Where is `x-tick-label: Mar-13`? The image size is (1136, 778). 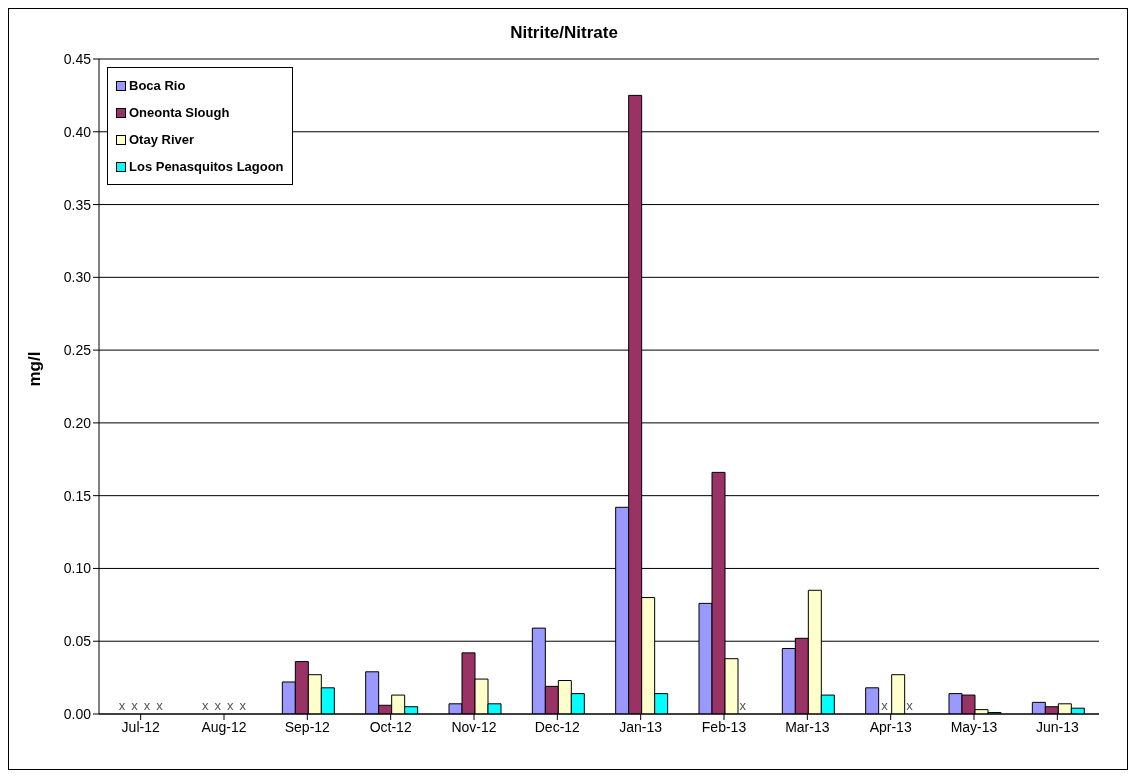
x-tick-label: Mar-13 is located at coordinates (807, 726).